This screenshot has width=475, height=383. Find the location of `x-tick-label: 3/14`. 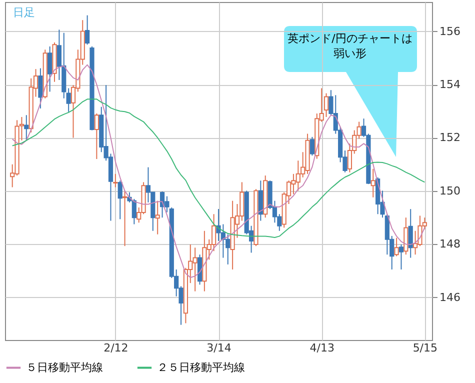

x-tick-label: 3/14 is located at coordinates (219, 348).